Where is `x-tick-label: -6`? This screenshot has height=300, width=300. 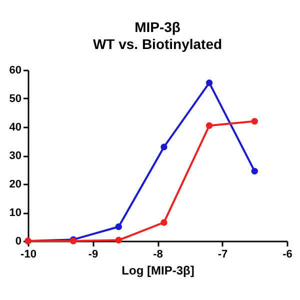 x-tick-label: -6 is located at coordinates (287, 254).